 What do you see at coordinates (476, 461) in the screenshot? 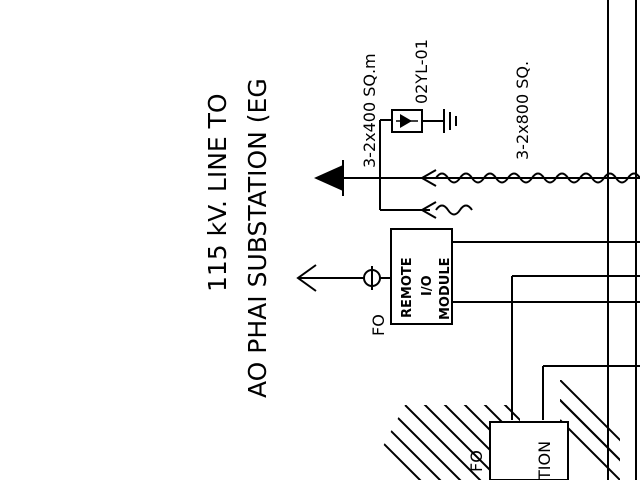
I see `fo-label-lower: FO` at bounding box center [476, 461].